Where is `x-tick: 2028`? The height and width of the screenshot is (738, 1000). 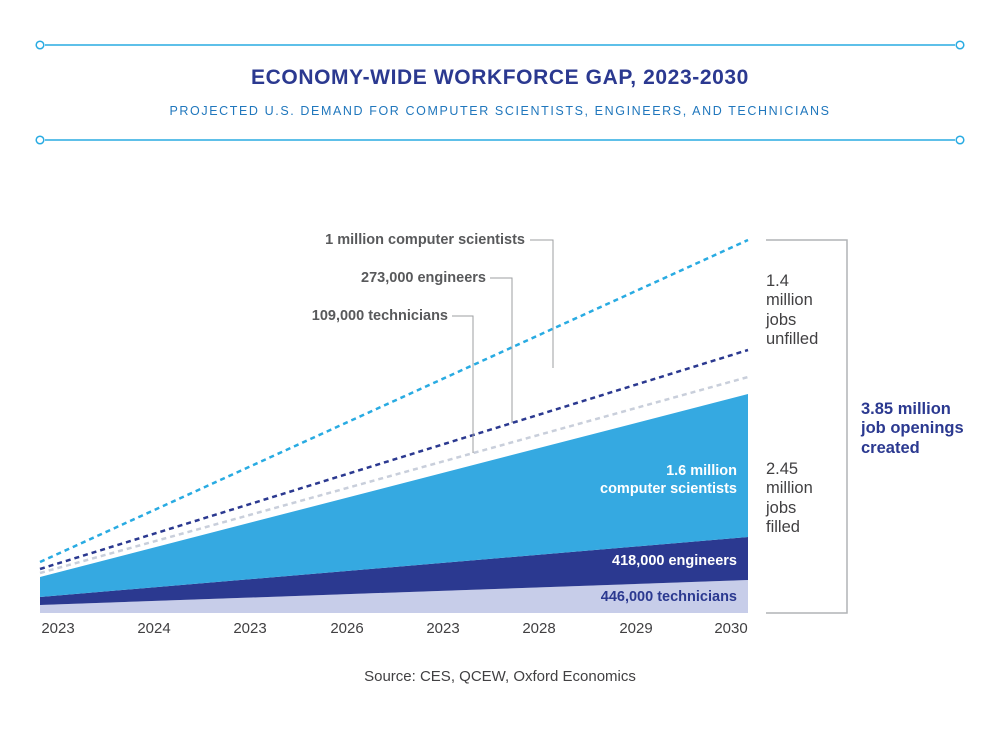
x-tick: 2028 is located at coordinates (539, 628).